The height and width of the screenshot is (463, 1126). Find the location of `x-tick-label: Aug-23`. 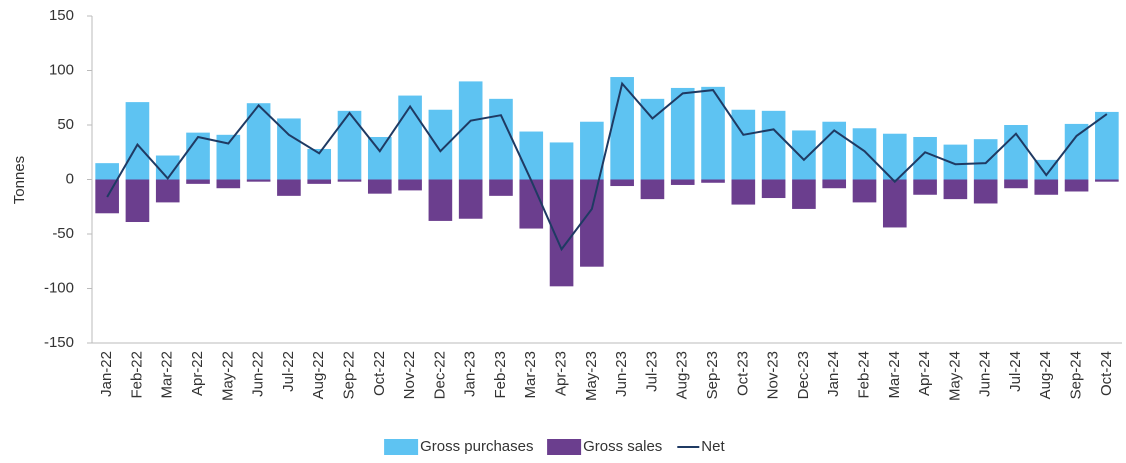

x-tick-label: Aug-23 is located at coordinates (682, 375).